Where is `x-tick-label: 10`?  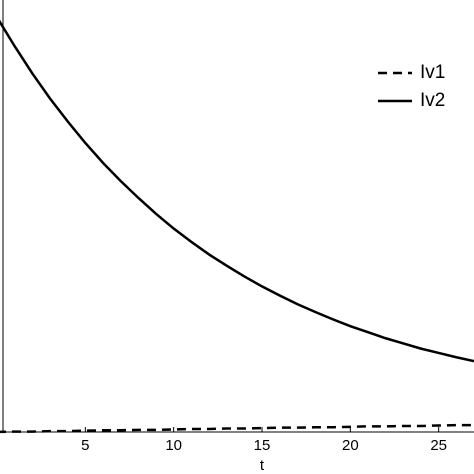
x-tick-label: 10 is located at coordinates (173, 445).